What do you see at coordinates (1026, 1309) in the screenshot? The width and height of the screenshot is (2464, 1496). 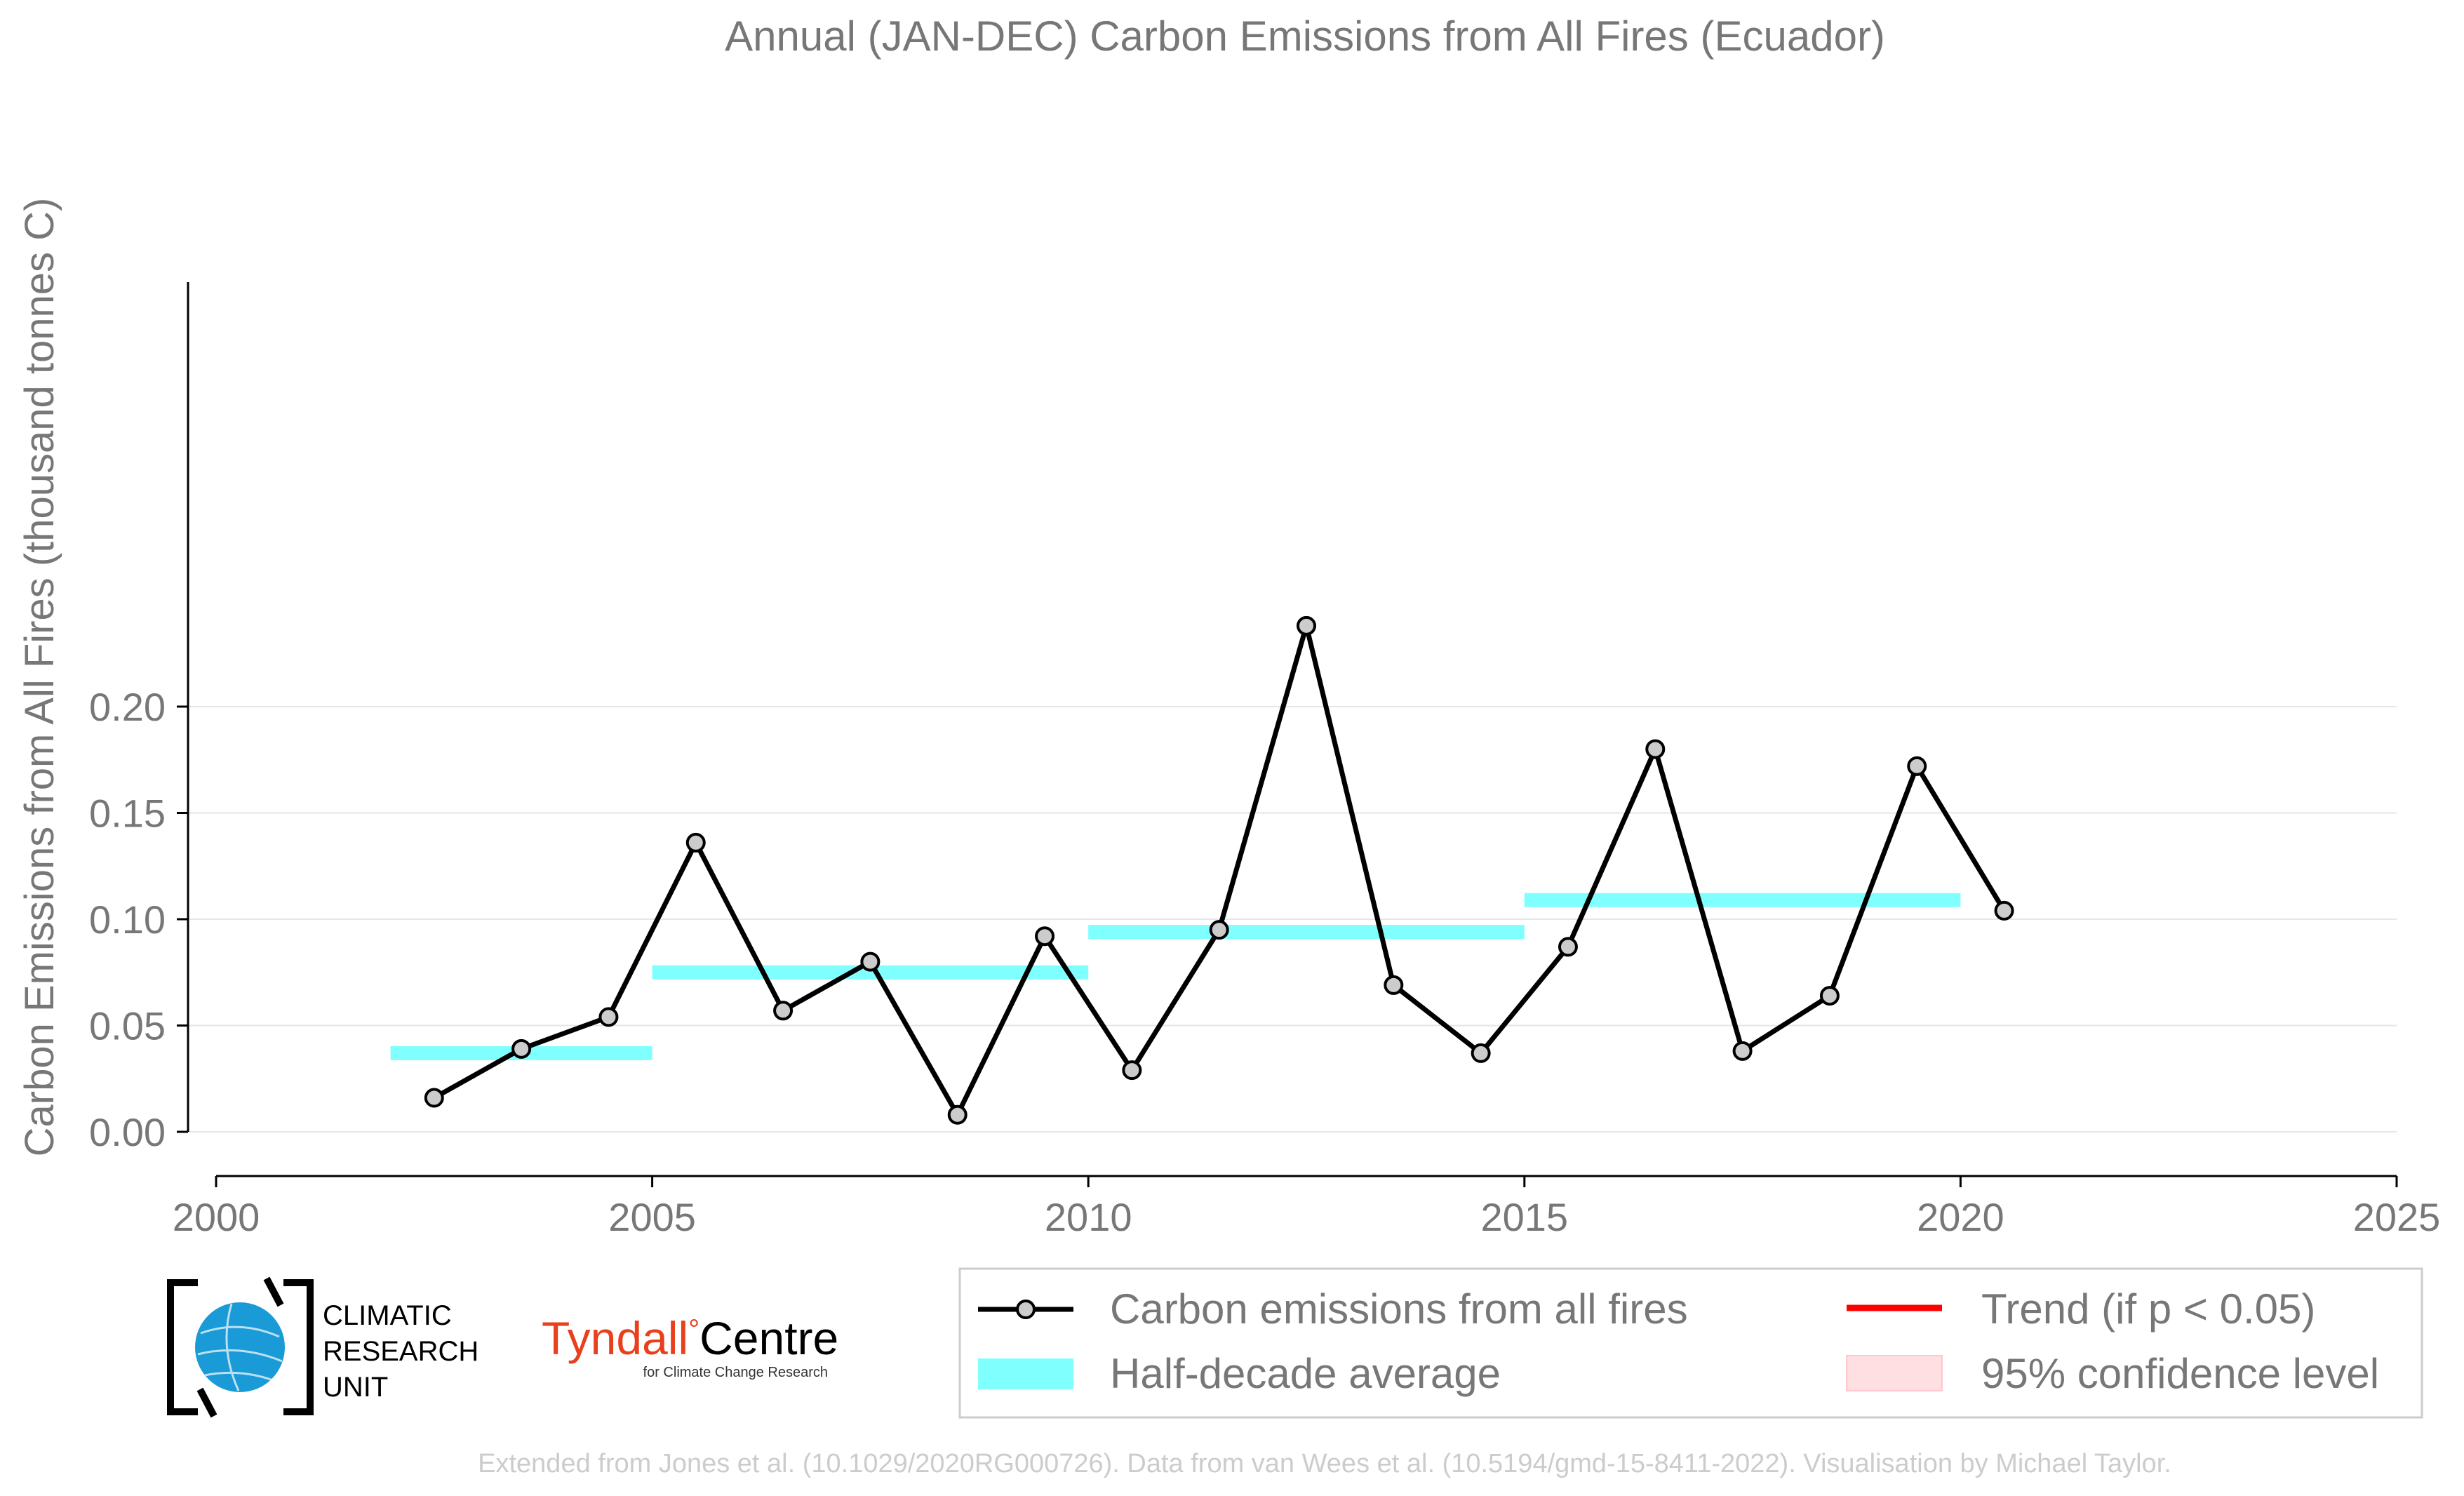 I see `legend-series-marker-icon` at bounding box center [1026, 1309].